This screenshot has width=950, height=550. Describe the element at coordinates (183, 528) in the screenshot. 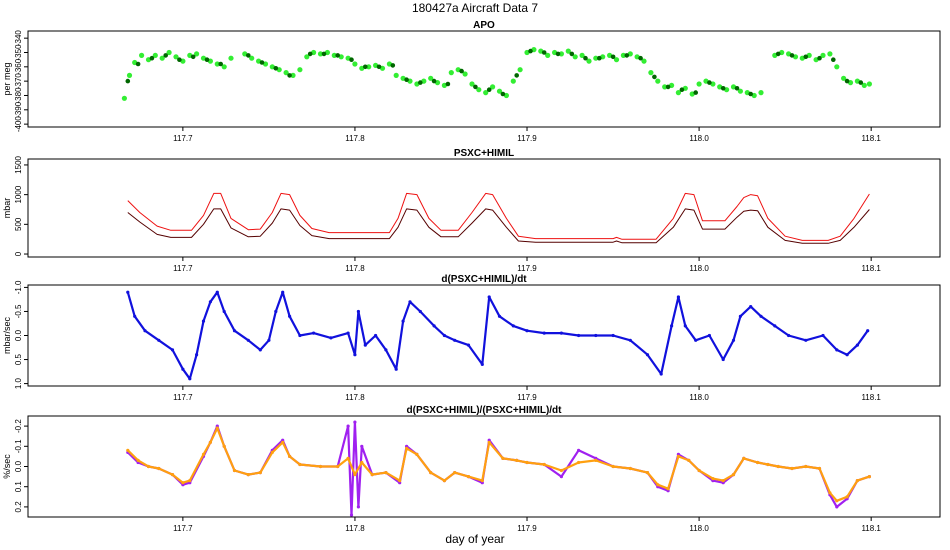

I see `x-tick-label: 117.7` at that location.